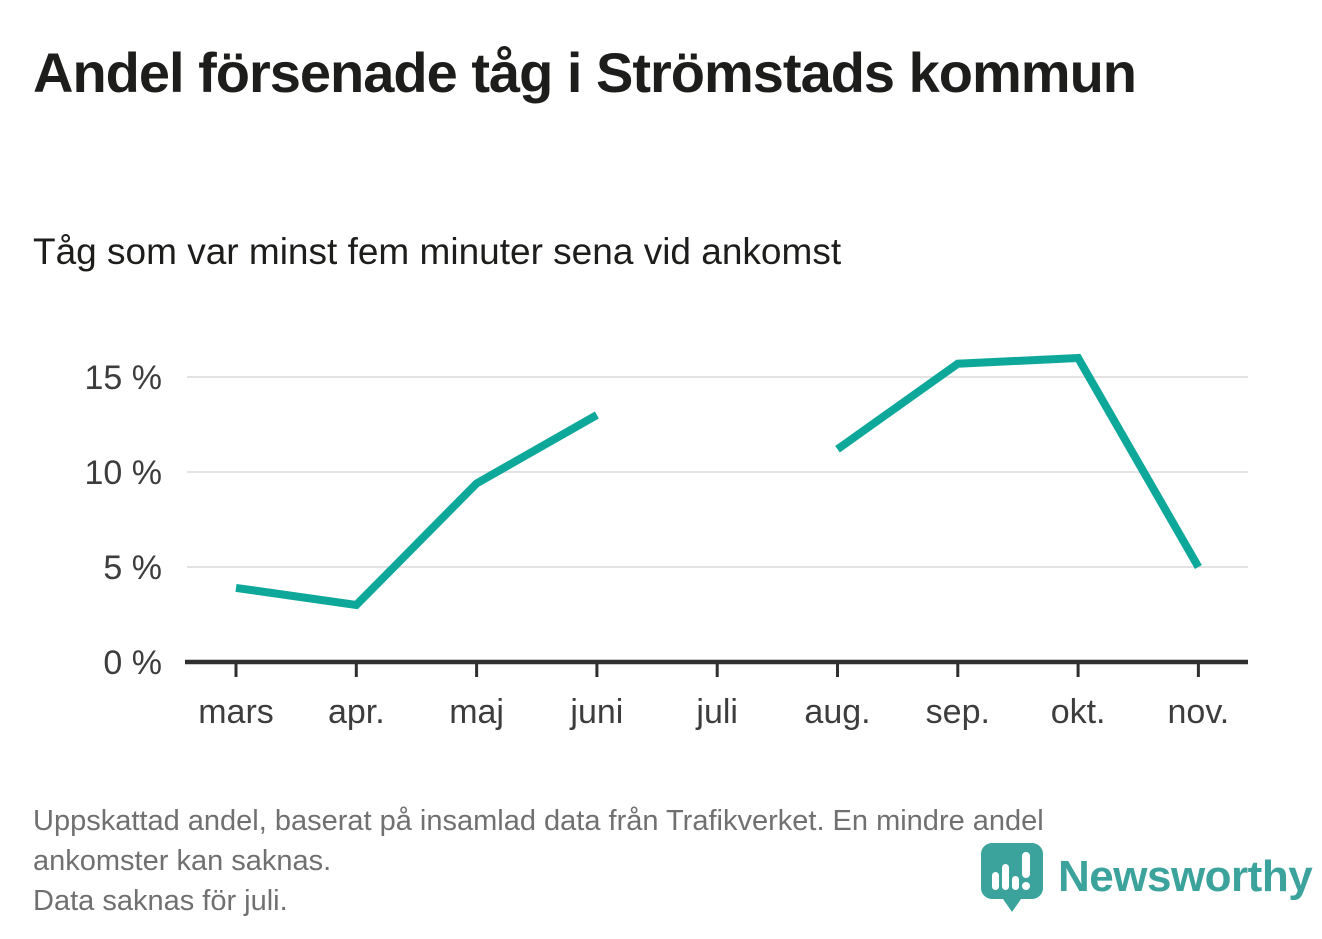  Describe the element at coordinates (132, 663) in the screenshot. I see `y-tick-label: 0 %` at that location.